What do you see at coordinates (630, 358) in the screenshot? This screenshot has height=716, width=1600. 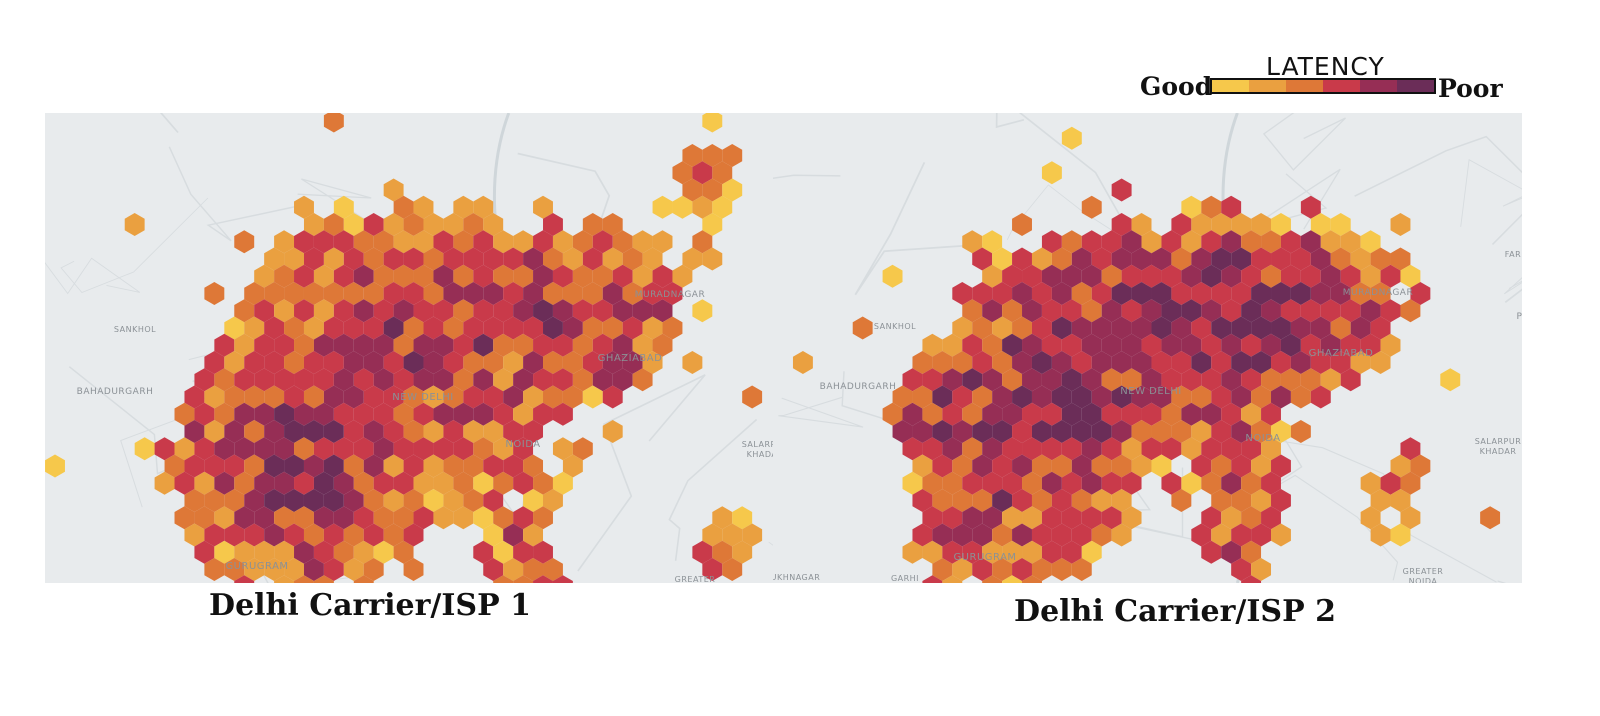 I see `map-place-label: GHAZIABAD` at bounding box center [630, 358].